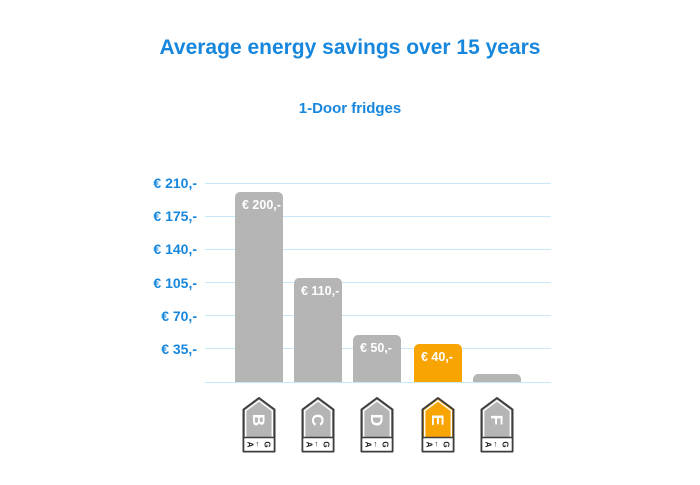  What do you see at coordinates (377, 358) in the screenshot?
I see `bar-D: € 50,-` at bounding box center [377, 358].